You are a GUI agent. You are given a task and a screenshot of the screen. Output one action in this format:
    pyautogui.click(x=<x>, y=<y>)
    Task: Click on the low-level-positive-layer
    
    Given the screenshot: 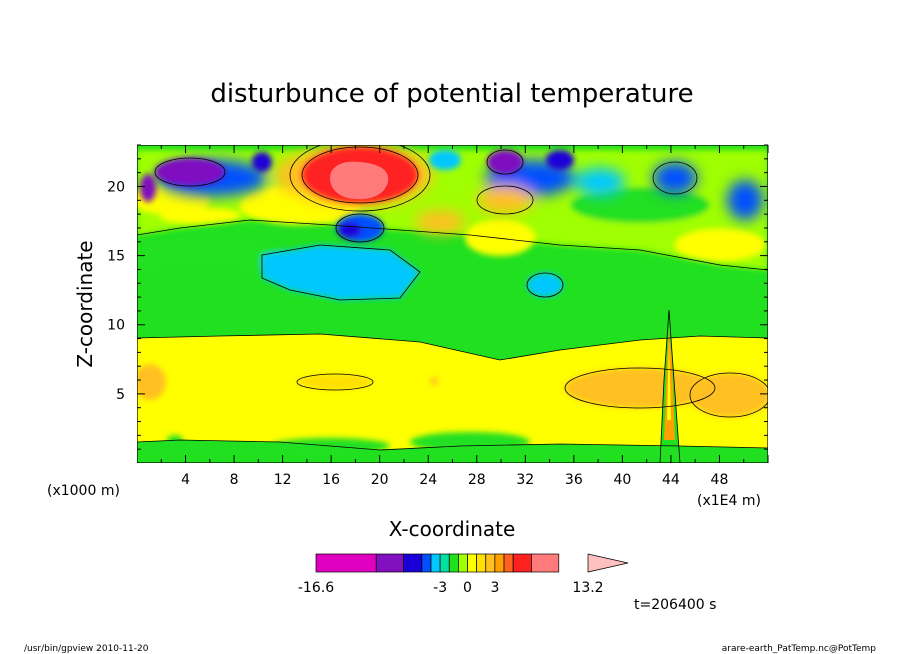 What is the action you would take?
    pyautogui.click(x=452, y=392)
    